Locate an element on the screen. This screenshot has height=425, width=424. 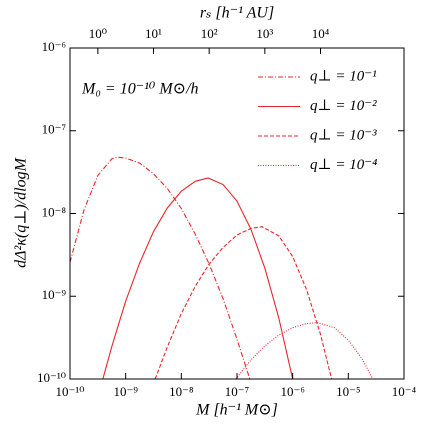
x2-tick-label: 10³ is located at coordinates (264, 33).